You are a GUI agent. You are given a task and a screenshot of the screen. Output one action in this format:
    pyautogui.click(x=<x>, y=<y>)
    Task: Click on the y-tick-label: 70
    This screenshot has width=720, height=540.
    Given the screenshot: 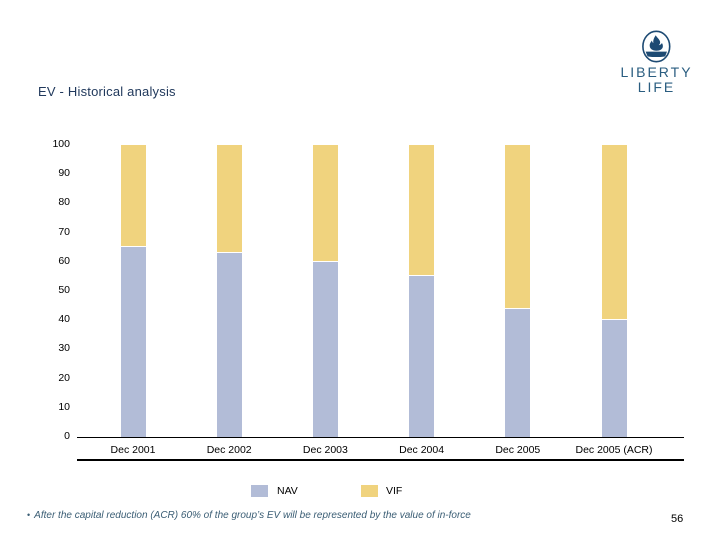 What is the action you would take?
    pyautogui.click(x=64, y=231)
    